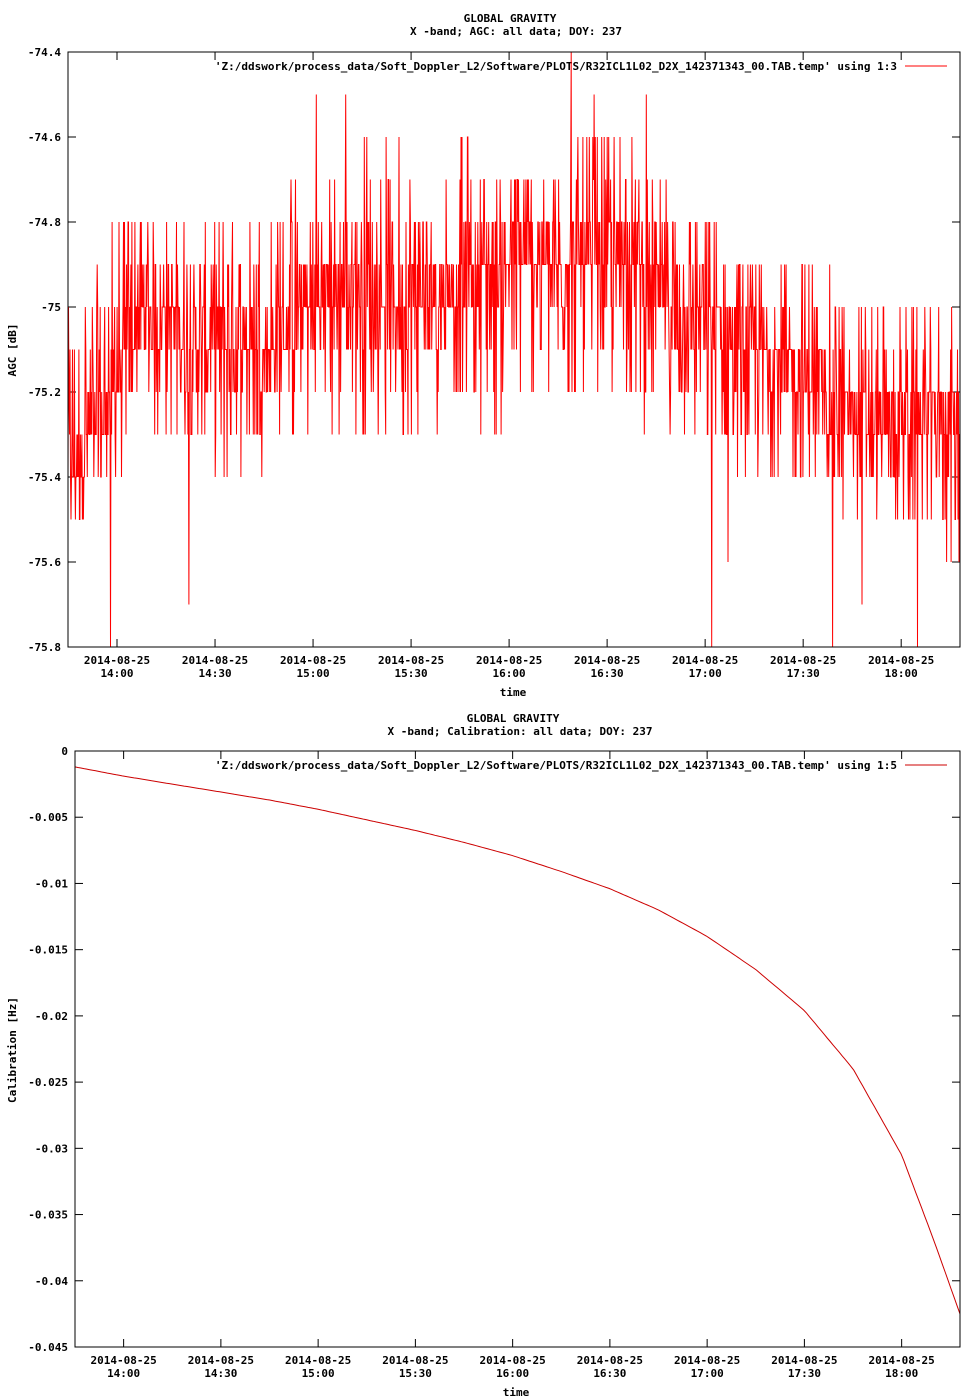 This screenshot has height=1400, width=980. What do you see at coordinates (48, 817) in the screenshot?
I see `y-tick-label: -0.005` at bounding box center [48, 817].